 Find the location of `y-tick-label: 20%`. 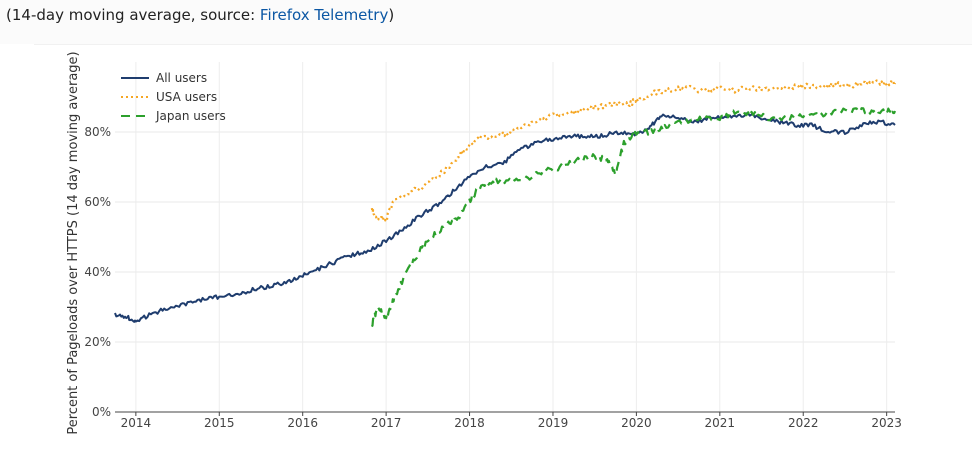

y-tick-label: 20% is located at coordinates (97, 342).